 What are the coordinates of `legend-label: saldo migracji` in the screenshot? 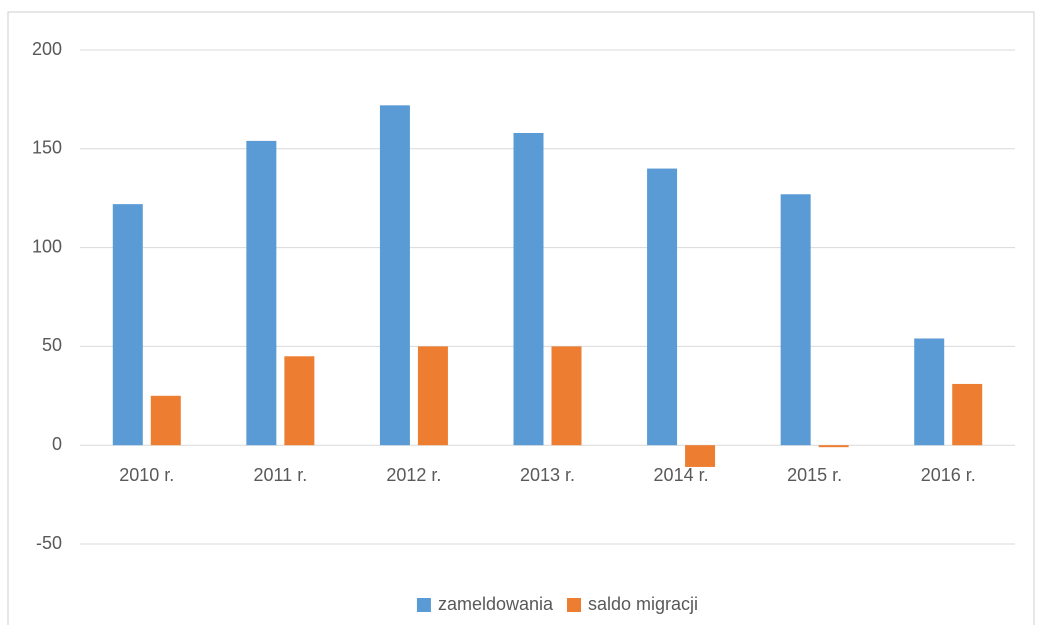 It's located at (643, 604).